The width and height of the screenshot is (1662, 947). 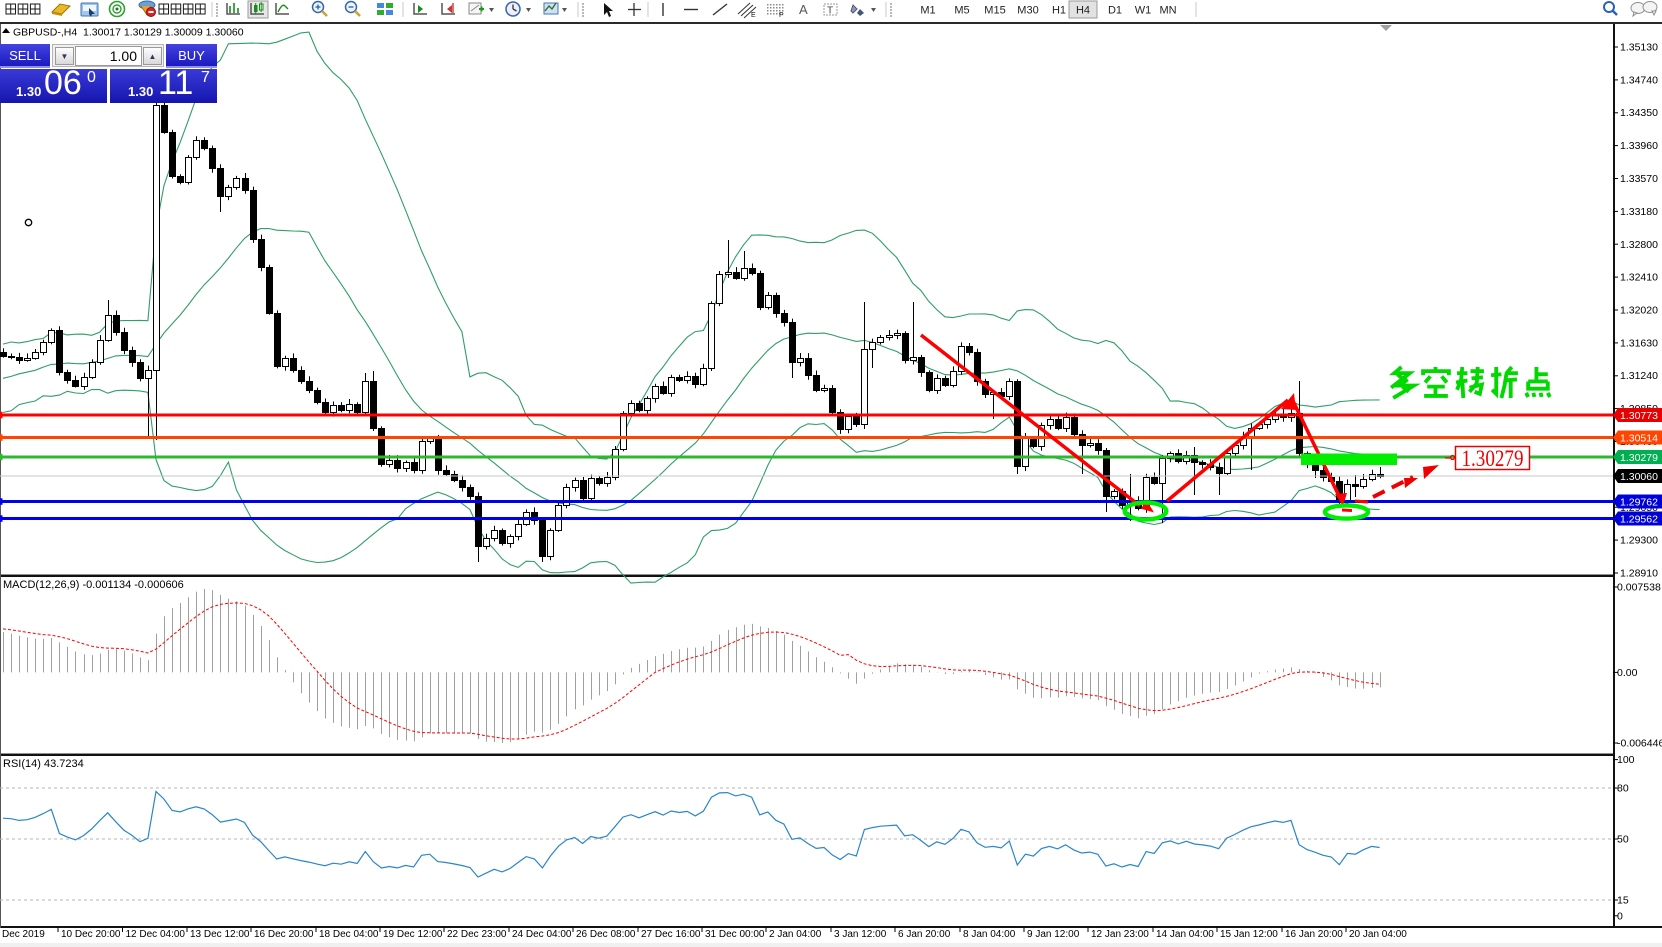 I want to click on svg-text: 1.33570, so click(x=1639, y=179).